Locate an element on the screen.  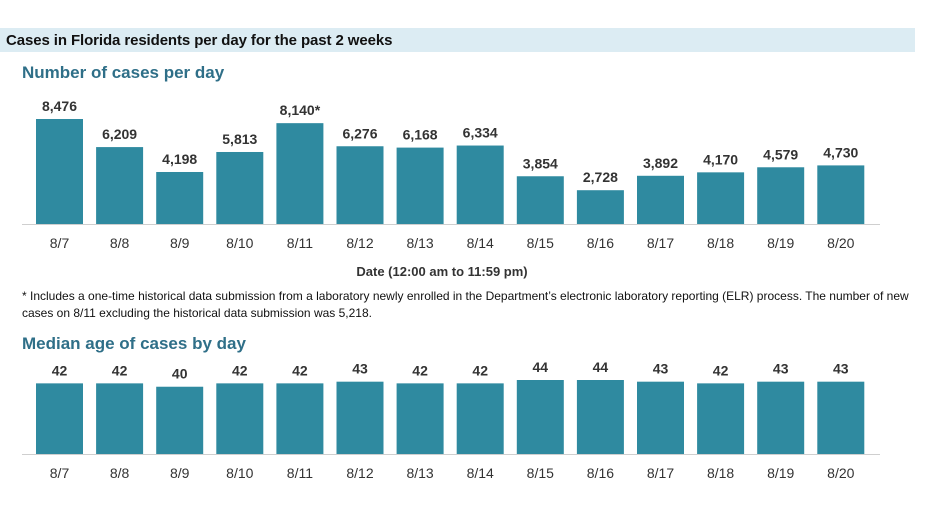
data-label: 4,579 is located at coordinates (780, 154).